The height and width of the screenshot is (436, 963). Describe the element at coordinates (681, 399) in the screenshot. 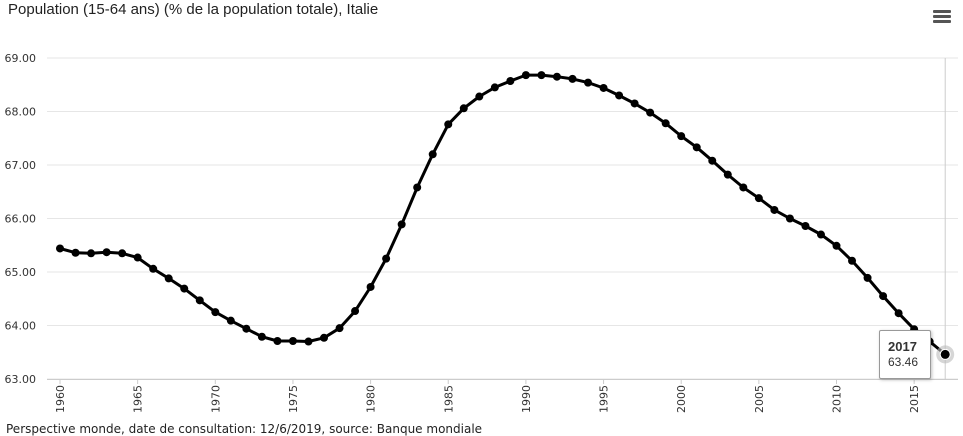

I see `x-tick-label: 2000` at that location.